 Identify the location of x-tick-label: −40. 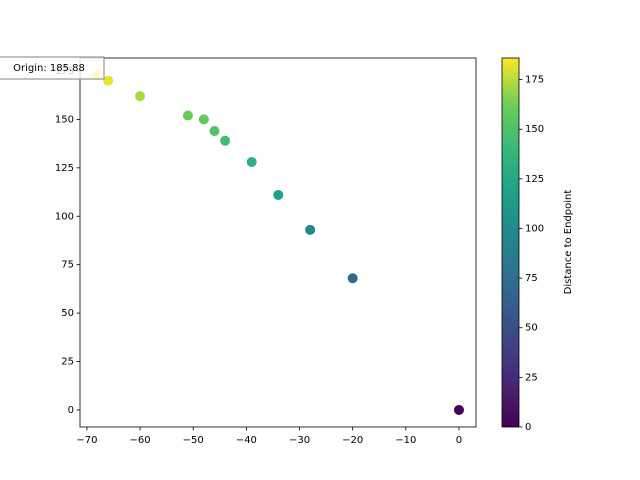
(246, 440).